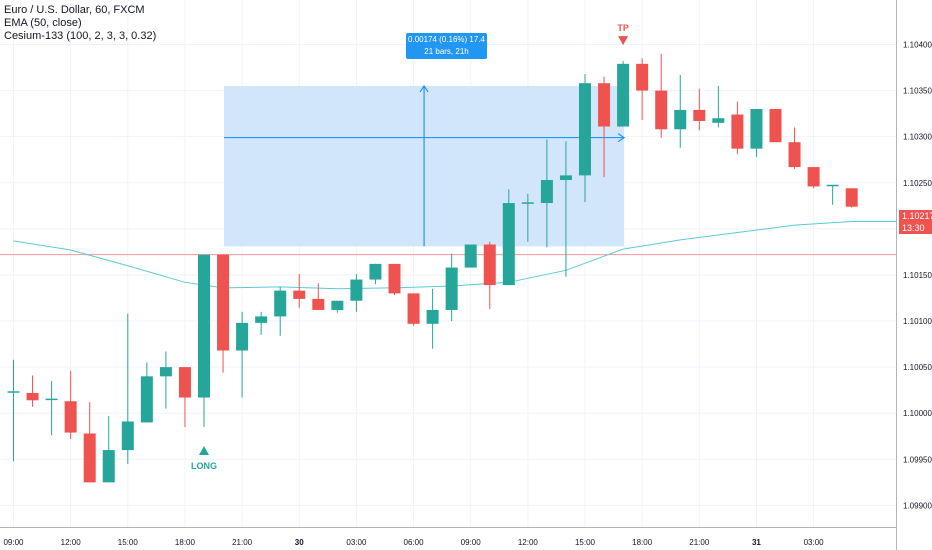  I want to click on price-tick-label: 1.10000, so click(917, 413).